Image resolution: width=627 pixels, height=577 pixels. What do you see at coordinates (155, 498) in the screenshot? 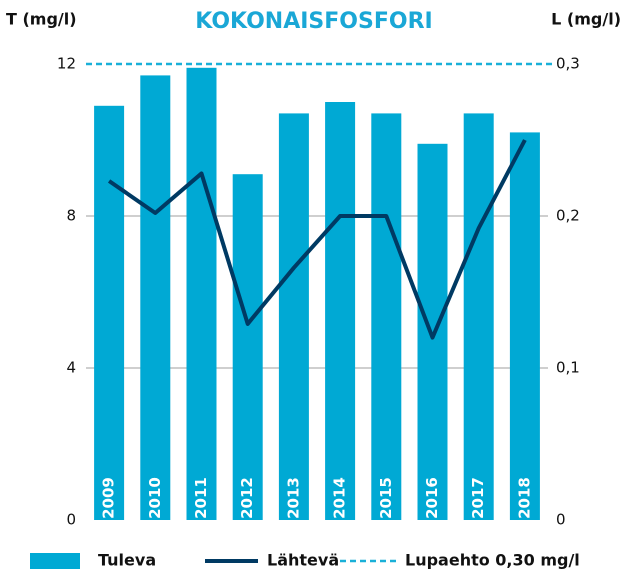
I see `x-tick-label: 2010` at bounding box center [155, 498].